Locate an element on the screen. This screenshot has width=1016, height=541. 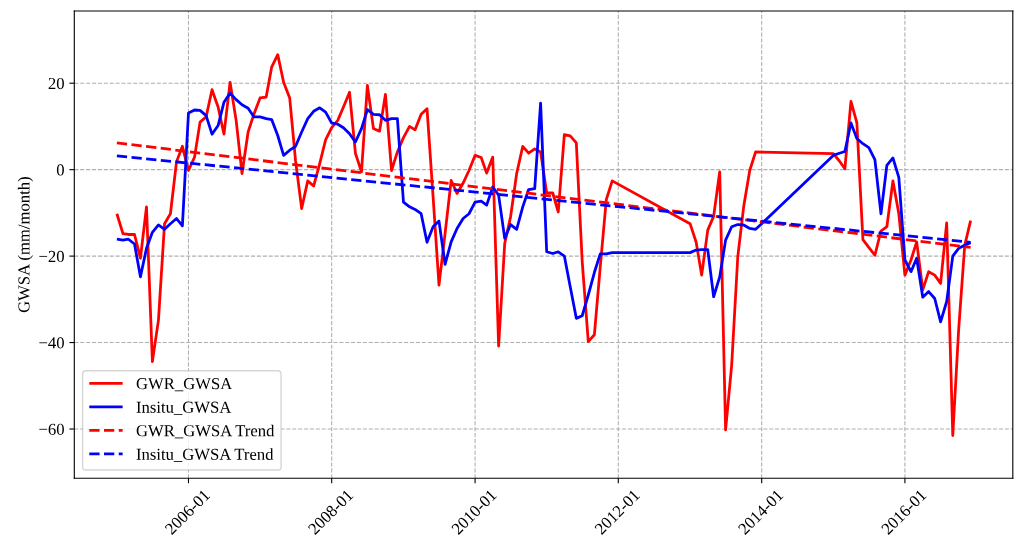
y-tick-label: −60 is located at coordinates (51, 429).